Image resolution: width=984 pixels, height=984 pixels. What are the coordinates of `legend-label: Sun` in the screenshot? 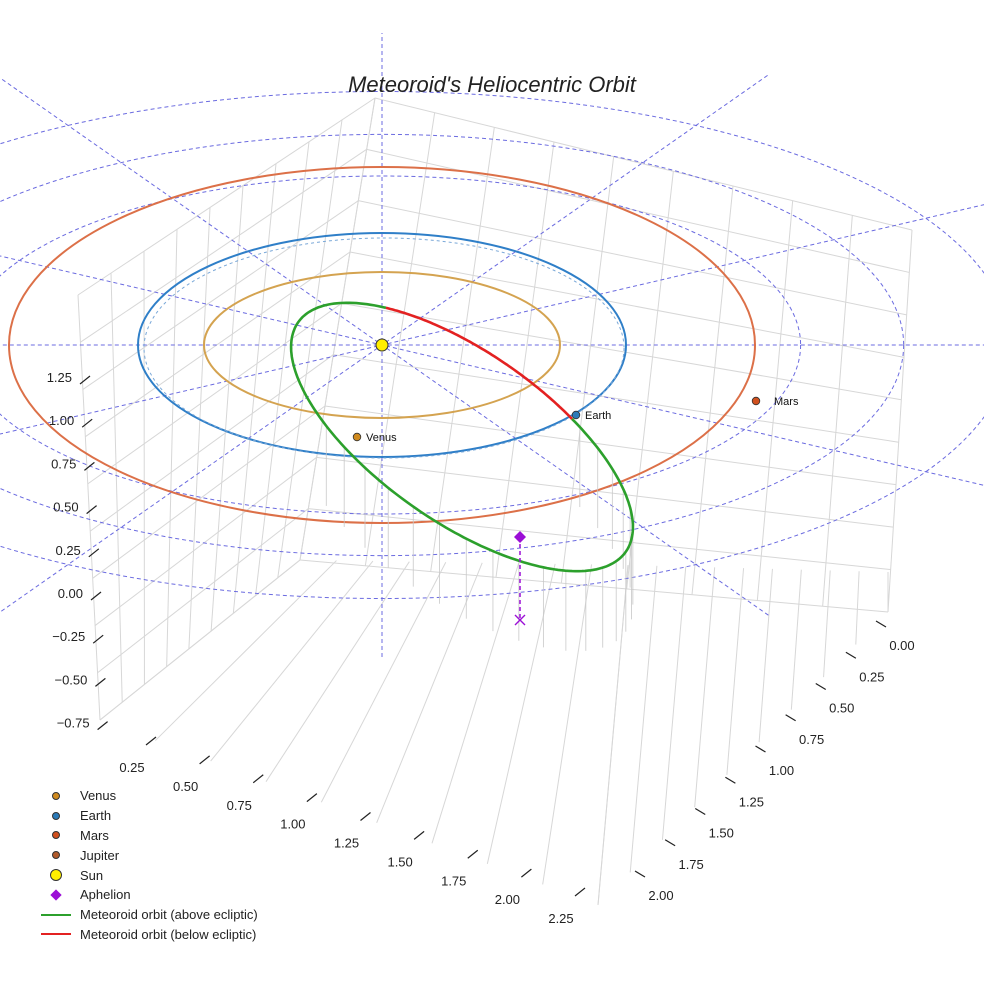 It's located at (92, 875).